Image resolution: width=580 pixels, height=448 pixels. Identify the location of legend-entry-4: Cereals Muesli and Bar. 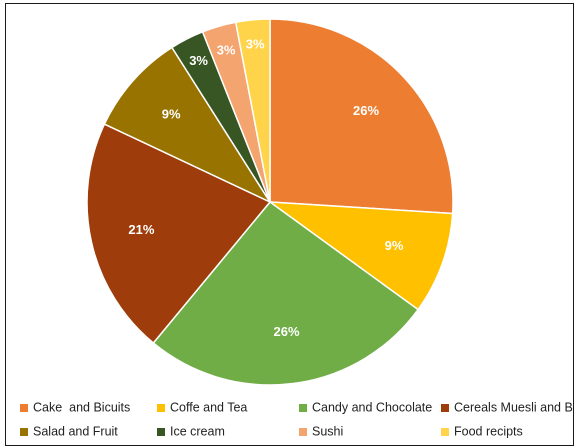
(507, 407).